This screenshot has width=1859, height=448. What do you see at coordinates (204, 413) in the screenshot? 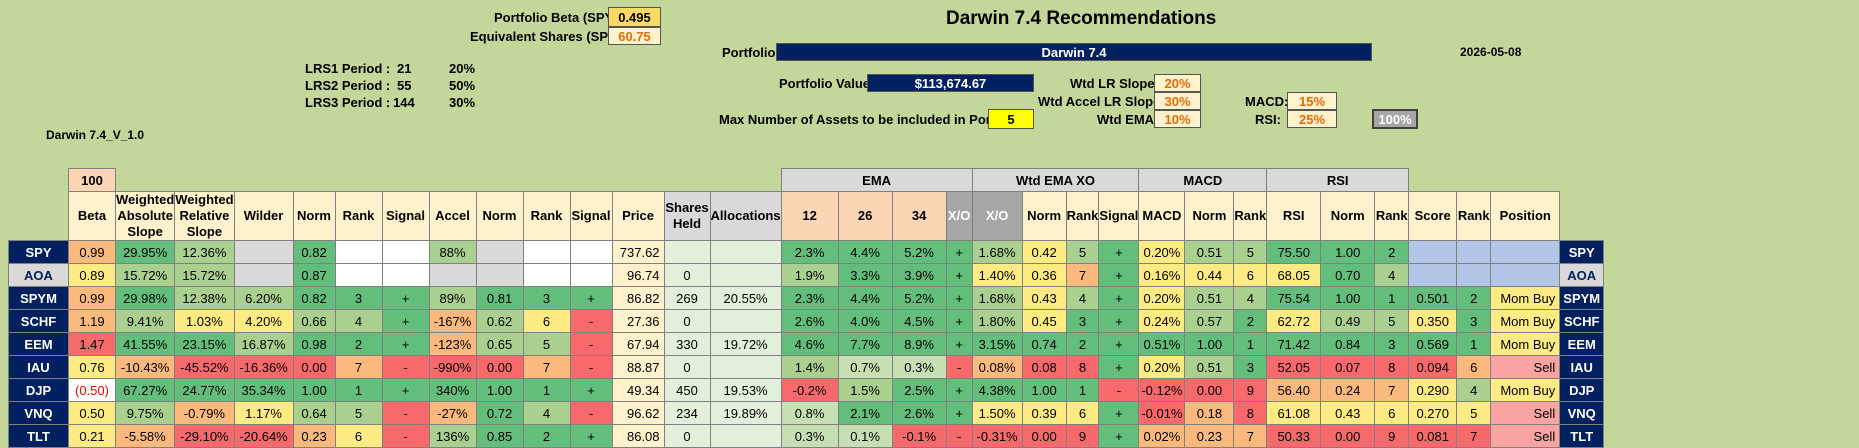
I see `table-cell: -0.79%` at bounding box center [204, 413].